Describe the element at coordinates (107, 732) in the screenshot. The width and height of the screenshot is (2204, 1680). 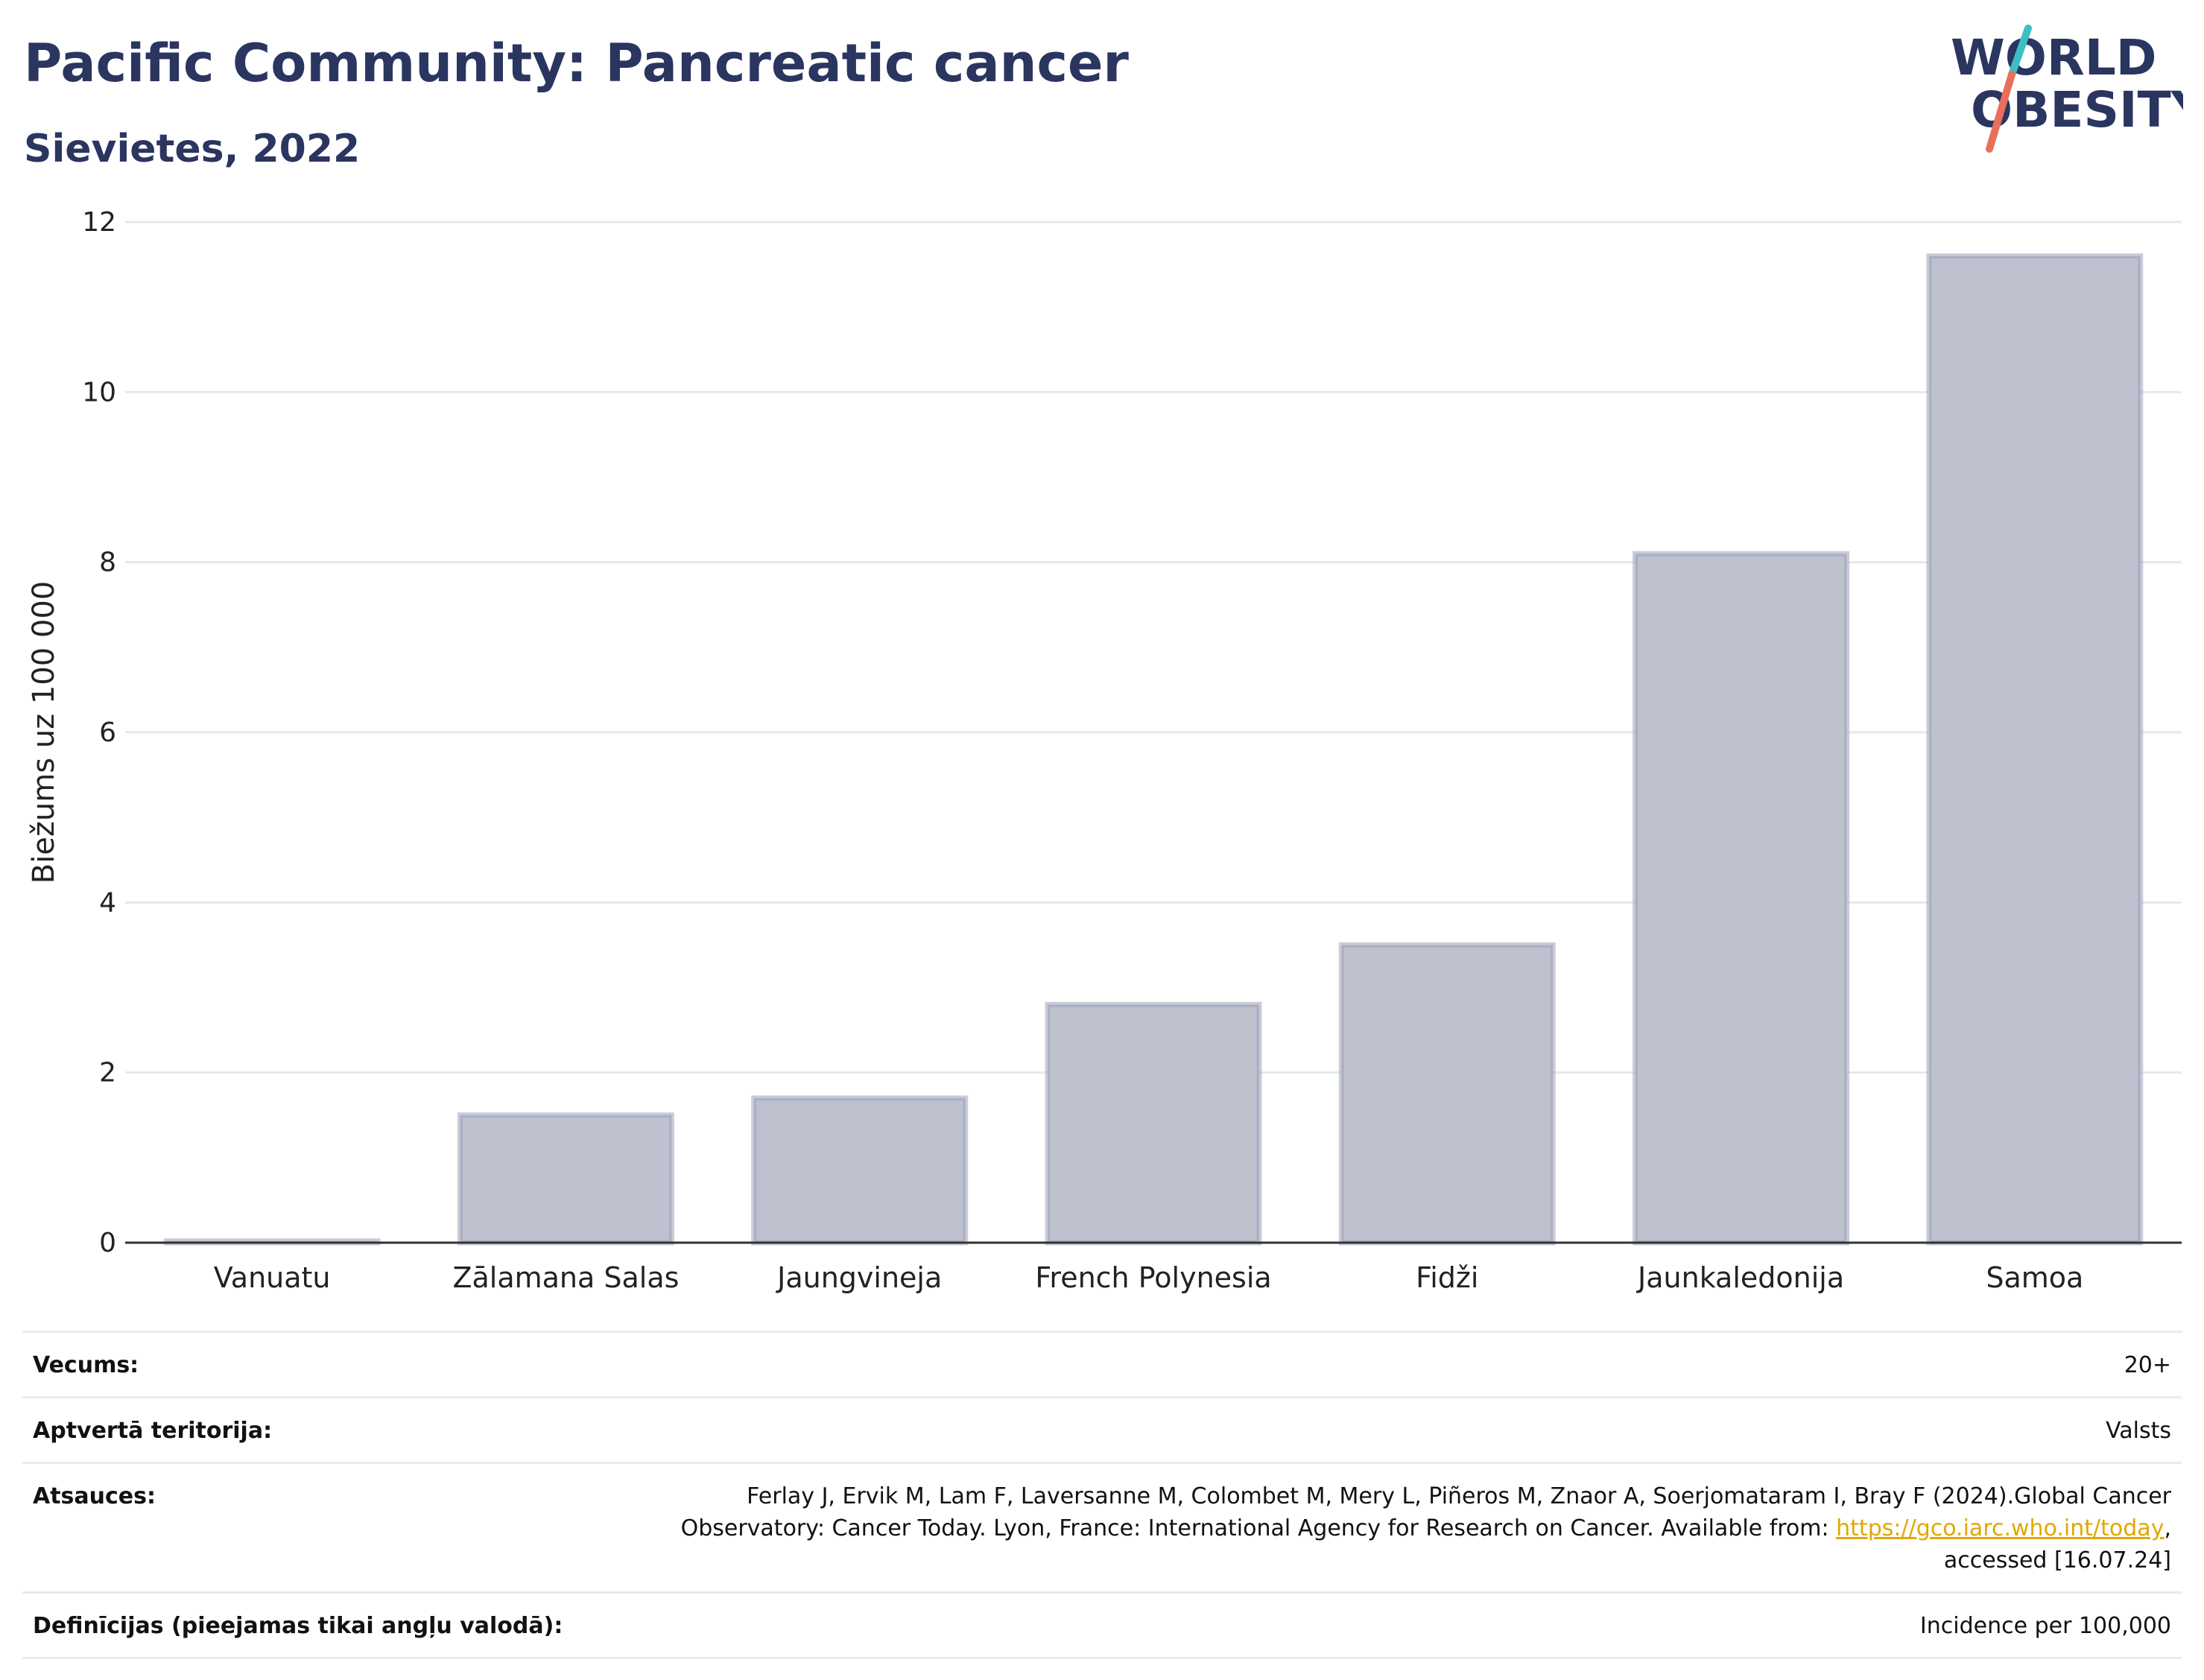
I see `y-tick-label: 6` at that location.